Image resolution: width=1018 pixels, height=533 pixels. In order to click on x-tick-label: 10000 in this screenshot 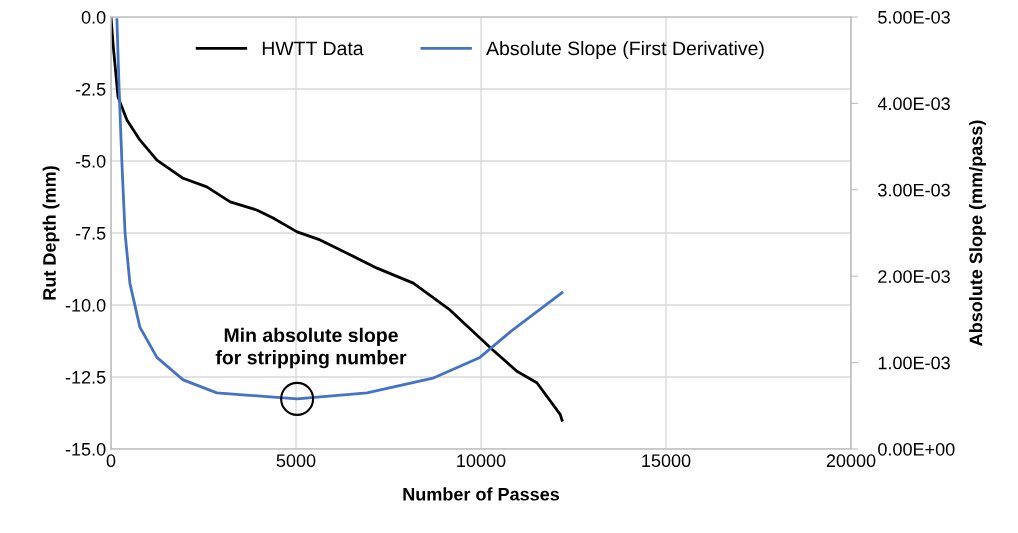, I will do `click(481, 461)`.